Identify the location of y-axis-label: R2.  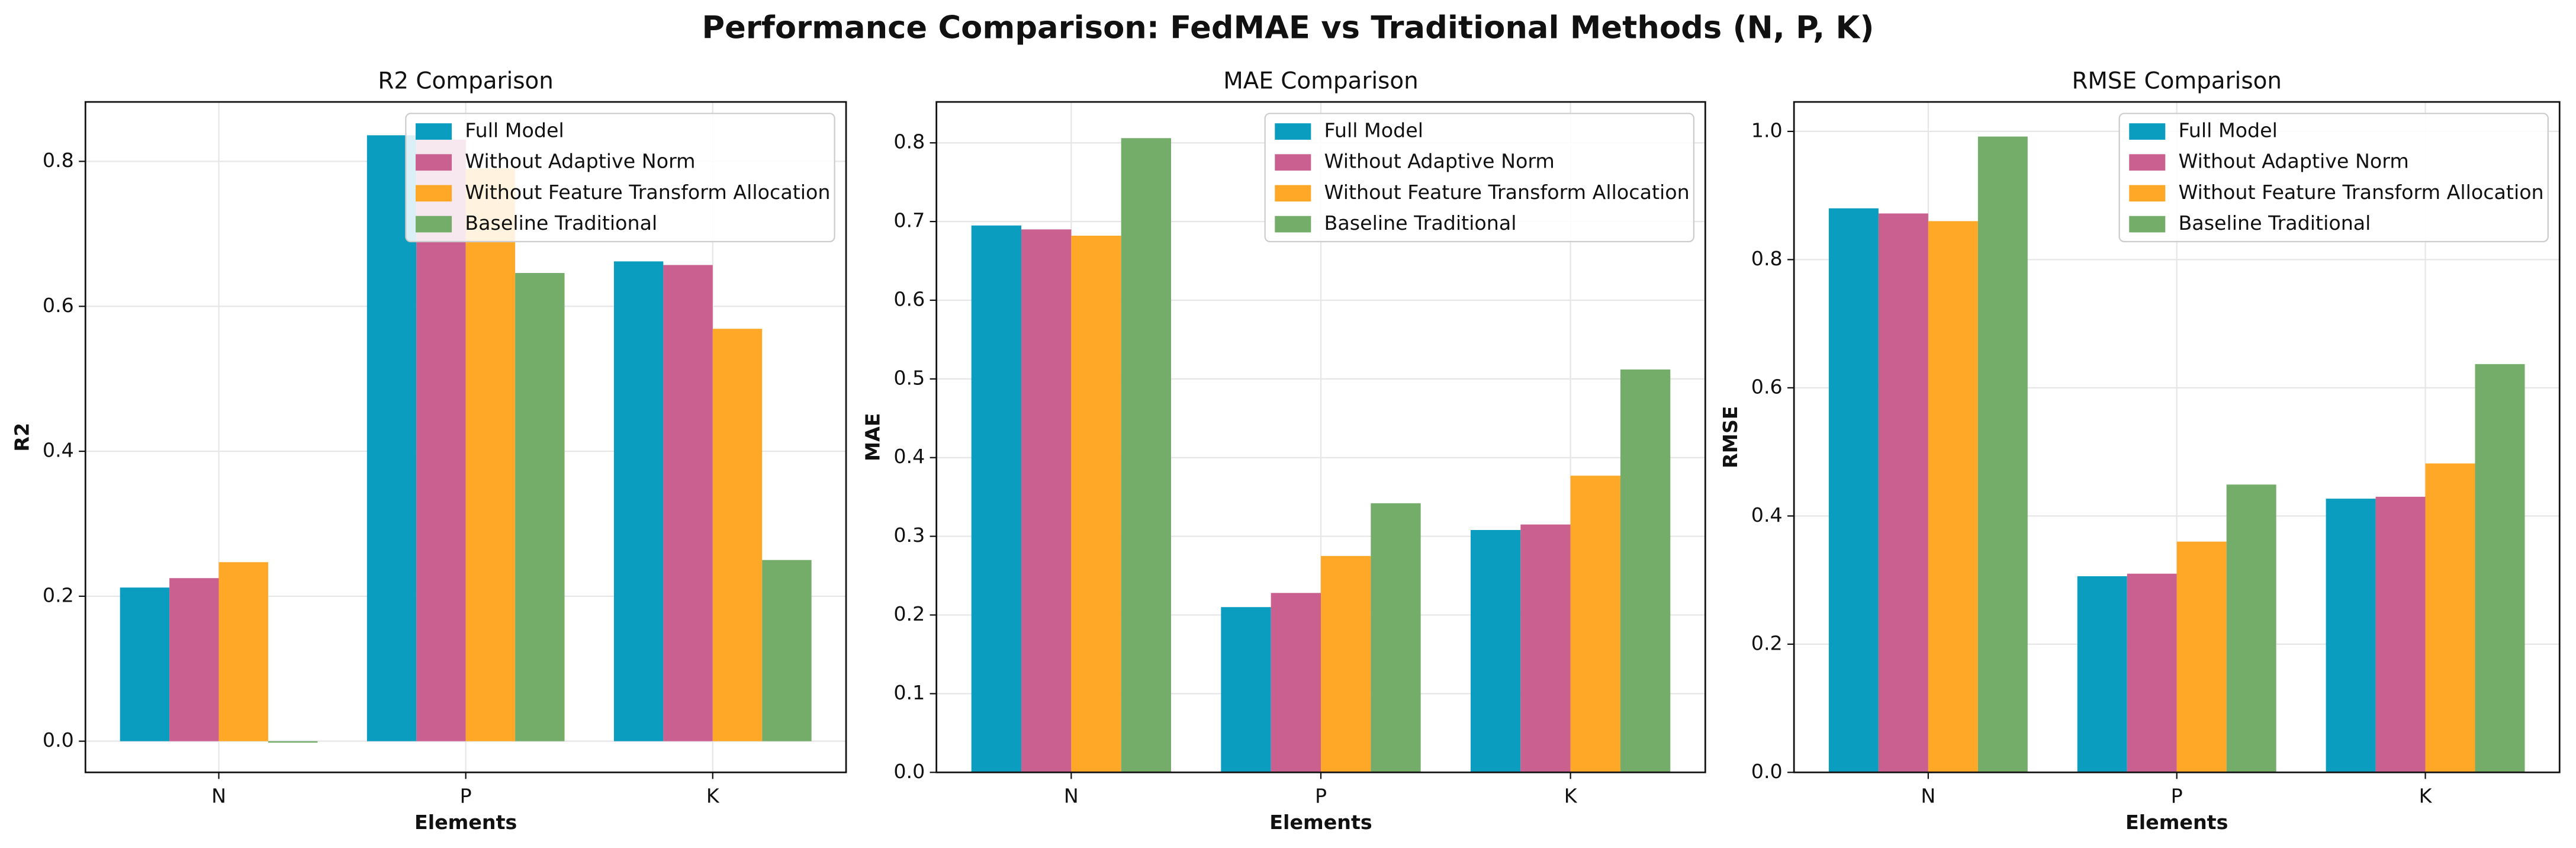
(22, 437).